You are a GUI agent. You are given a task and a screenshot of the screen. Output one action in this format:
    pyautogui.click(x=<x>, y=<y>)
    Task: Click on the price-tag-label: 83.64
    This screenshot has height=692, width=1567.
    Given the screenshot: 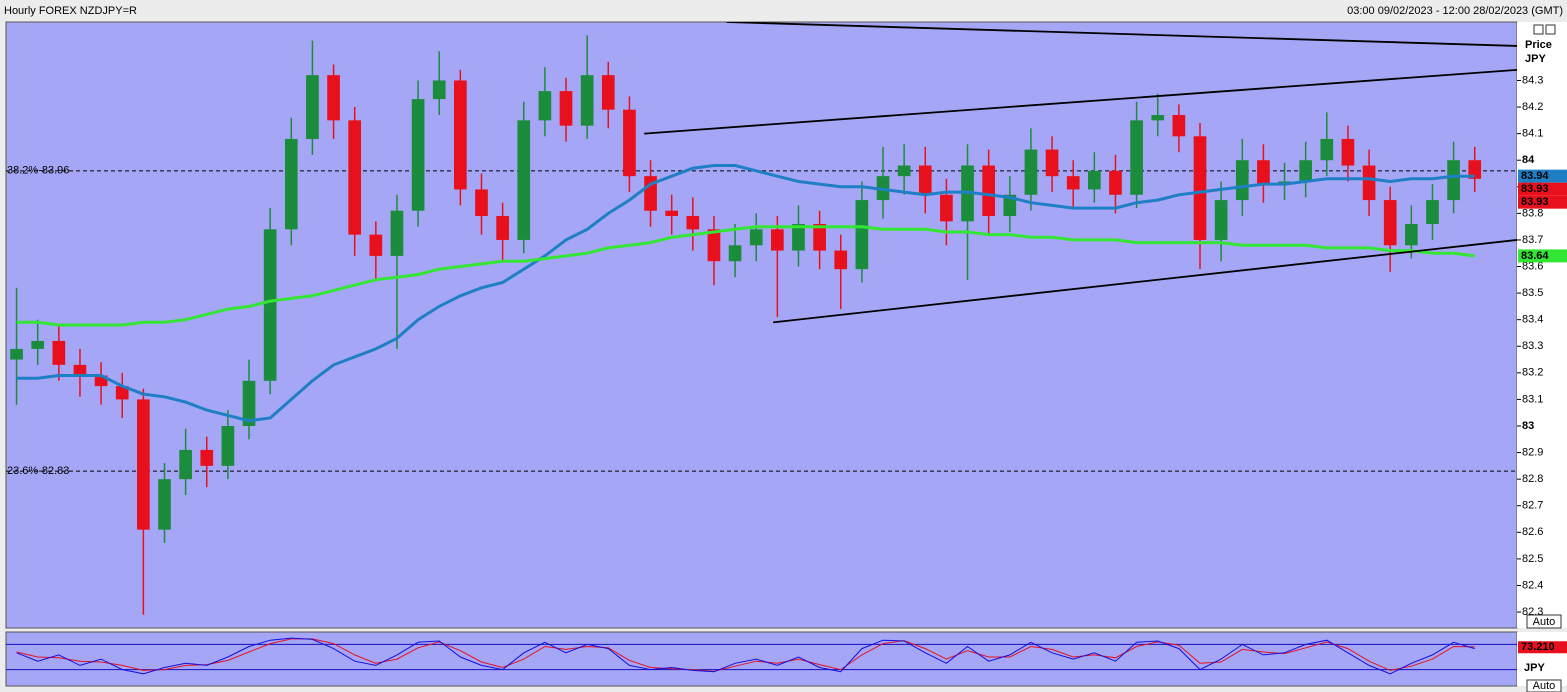 What is the action you would take?
    pyautogui.click(x=1535, y=256)
    